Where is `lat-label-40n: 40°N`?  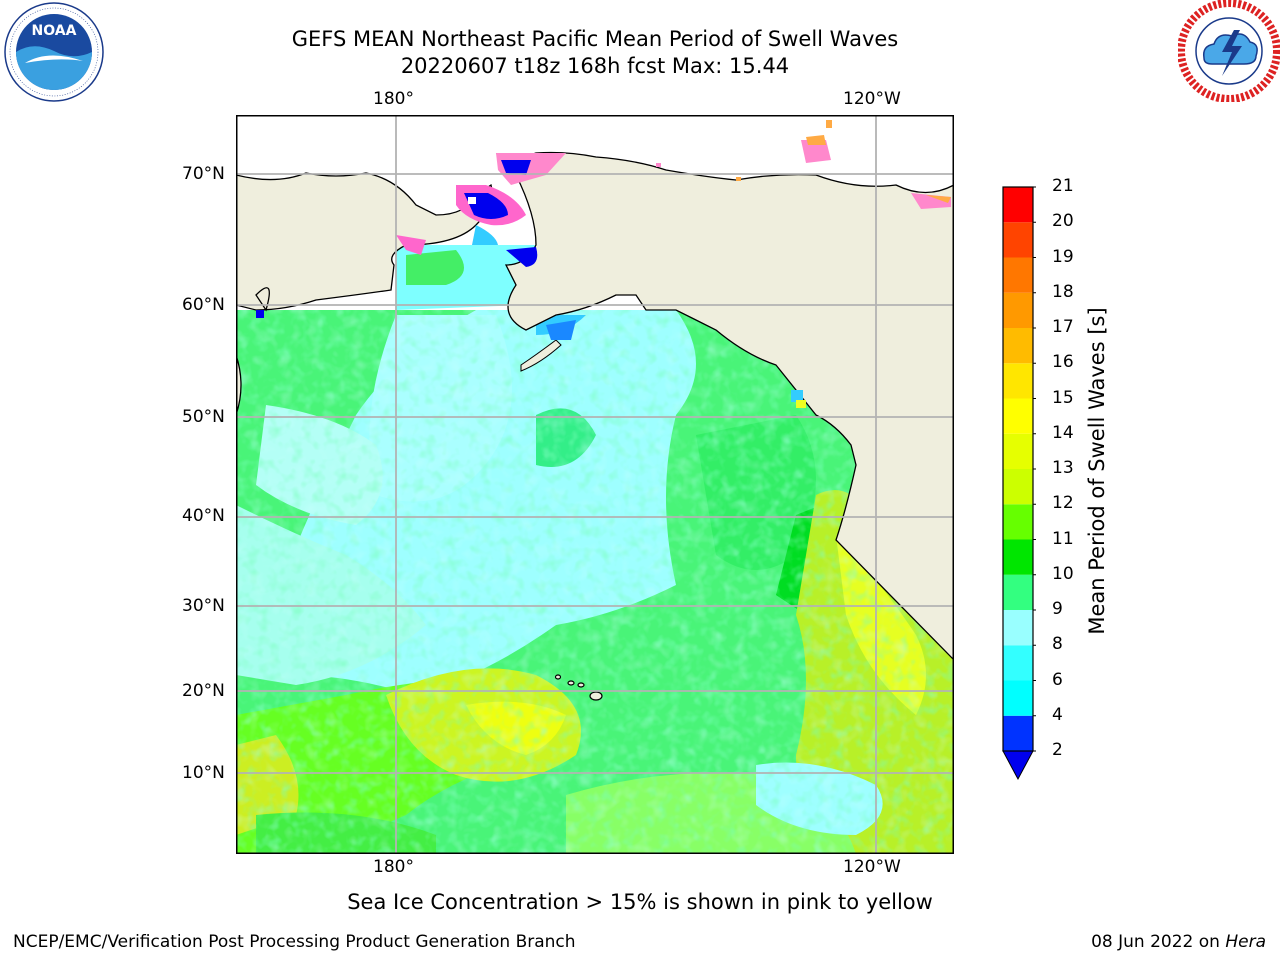
lat-label-40n: 40°N is located at coordinates (203, 516).